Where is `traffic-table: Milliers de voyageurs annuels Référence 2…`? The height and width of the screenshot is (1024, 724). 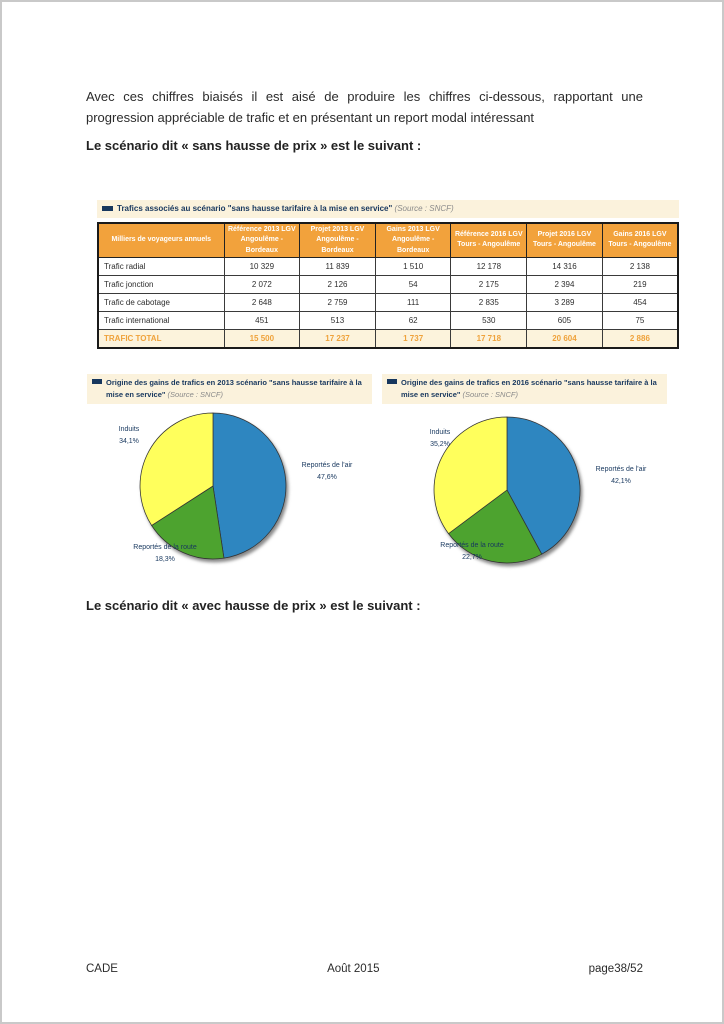
traffic-table: Milliers de voyageurs annuels Référence 2… is located at coordinates (388, 285).